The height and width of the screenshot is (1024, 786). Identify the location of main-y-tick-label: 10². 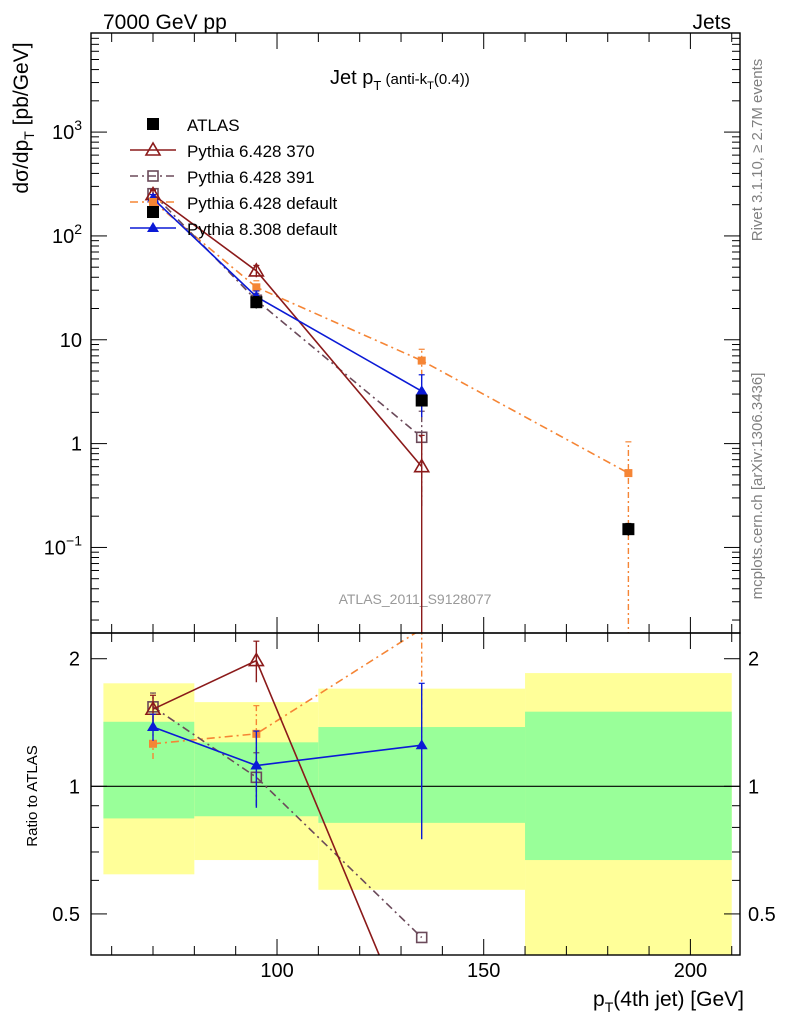
(67, 234).